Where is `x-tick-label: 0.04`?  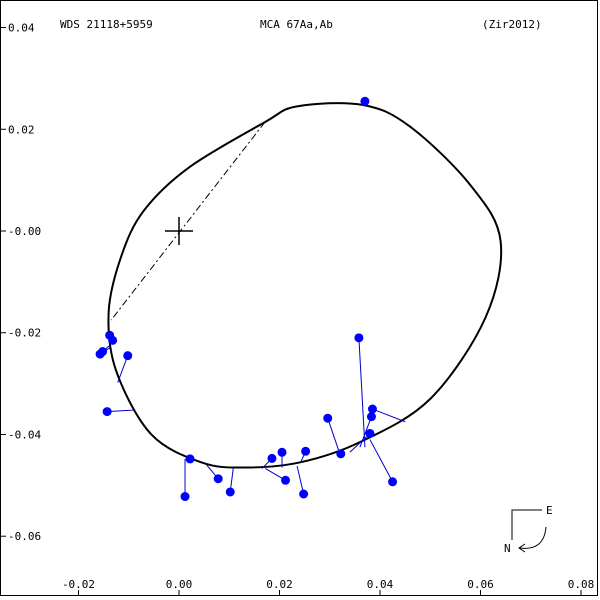
x-tick-label: 0.04 is located at coordinates (380, 584).